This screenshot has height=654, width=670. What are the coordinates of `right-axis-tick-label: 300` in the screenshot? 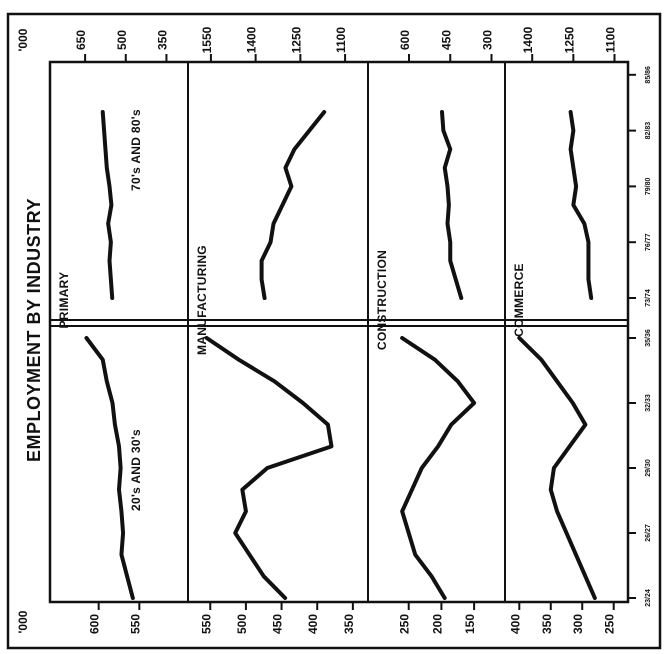 It's located at (488, 40).